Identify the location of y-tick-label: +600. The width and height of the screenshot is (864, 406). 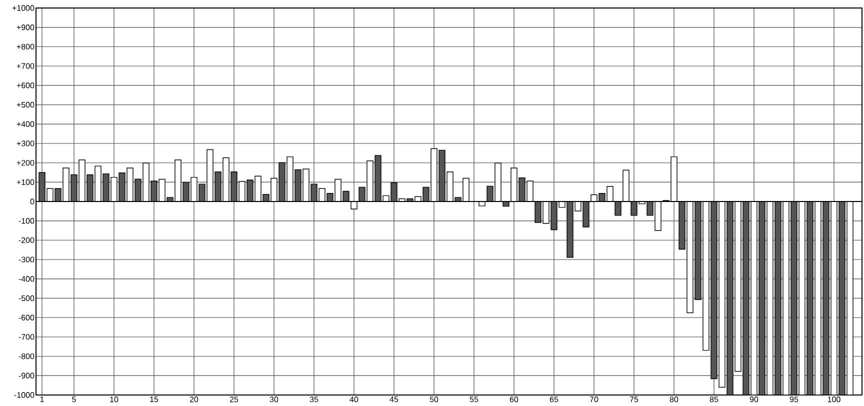
(25, 85).